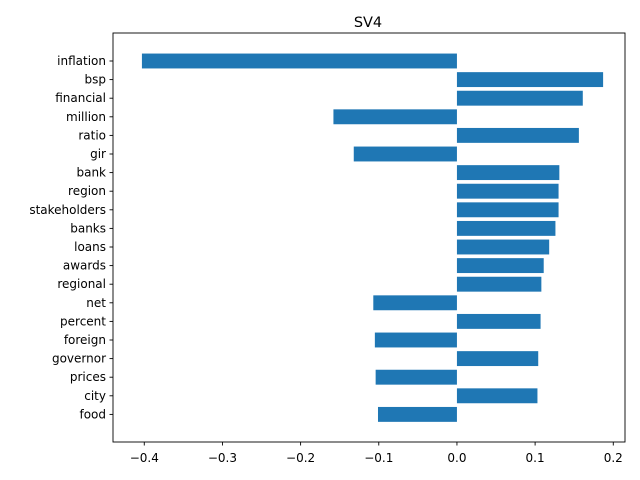 The width and height of the screenshot is (640, 480). Describe the element at coordinates (79, 359) in the screenshot. I see `y-tick-label-governor: governor` at that location.